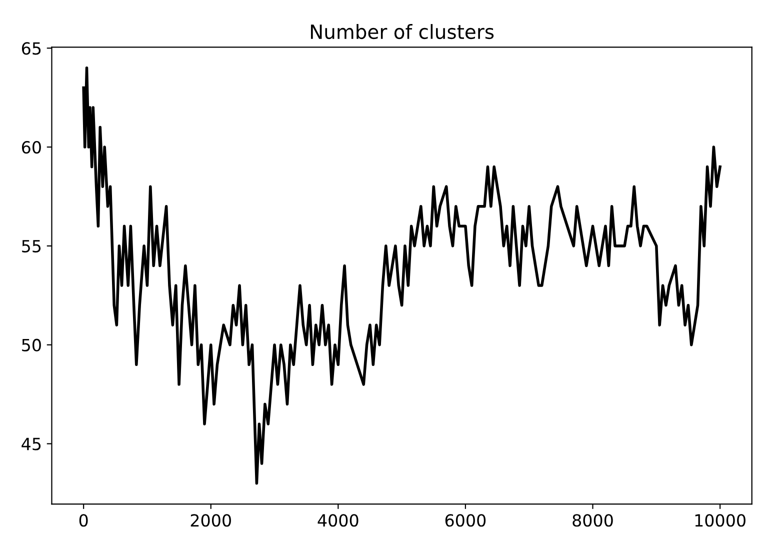 This screenshot has height=542, width=761. I want to click on y-tick-label: 45, so click(31, 444).